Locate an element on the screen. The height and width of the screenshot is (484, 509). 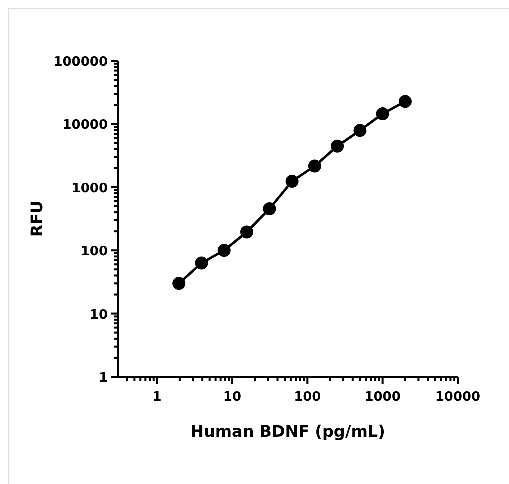
y-tick-label: 10 is located at coordinates (99, 315).